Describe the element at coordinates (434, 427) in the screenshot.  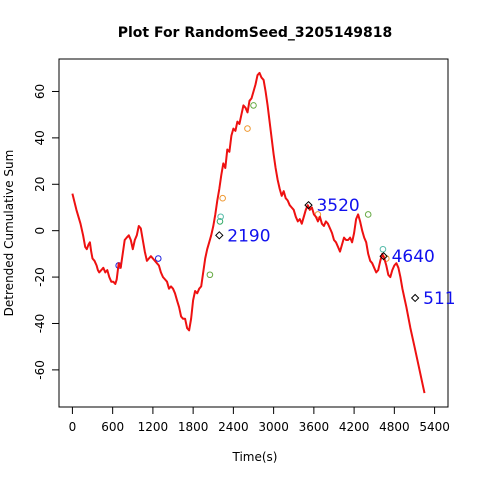
I see `x-tick-label: 5400` at that location.